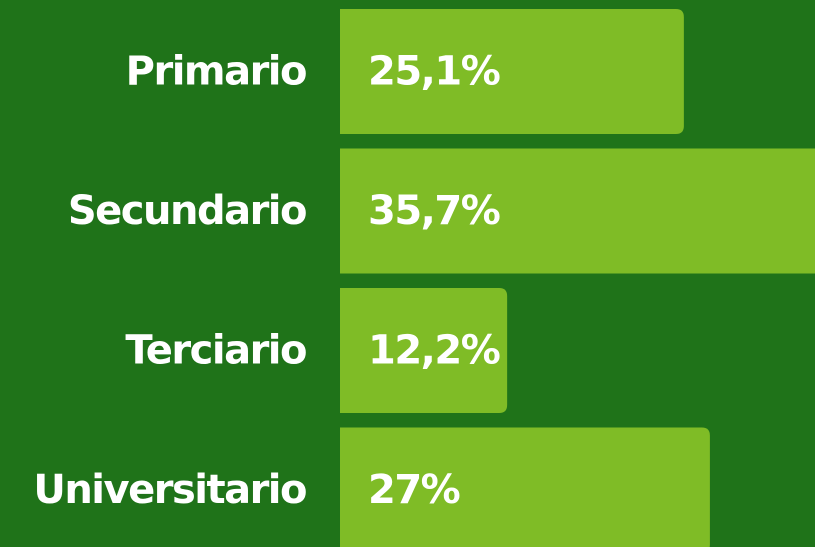 The image size is (815, 547). I want to click on category-label: Terciario, so click(215, 351).